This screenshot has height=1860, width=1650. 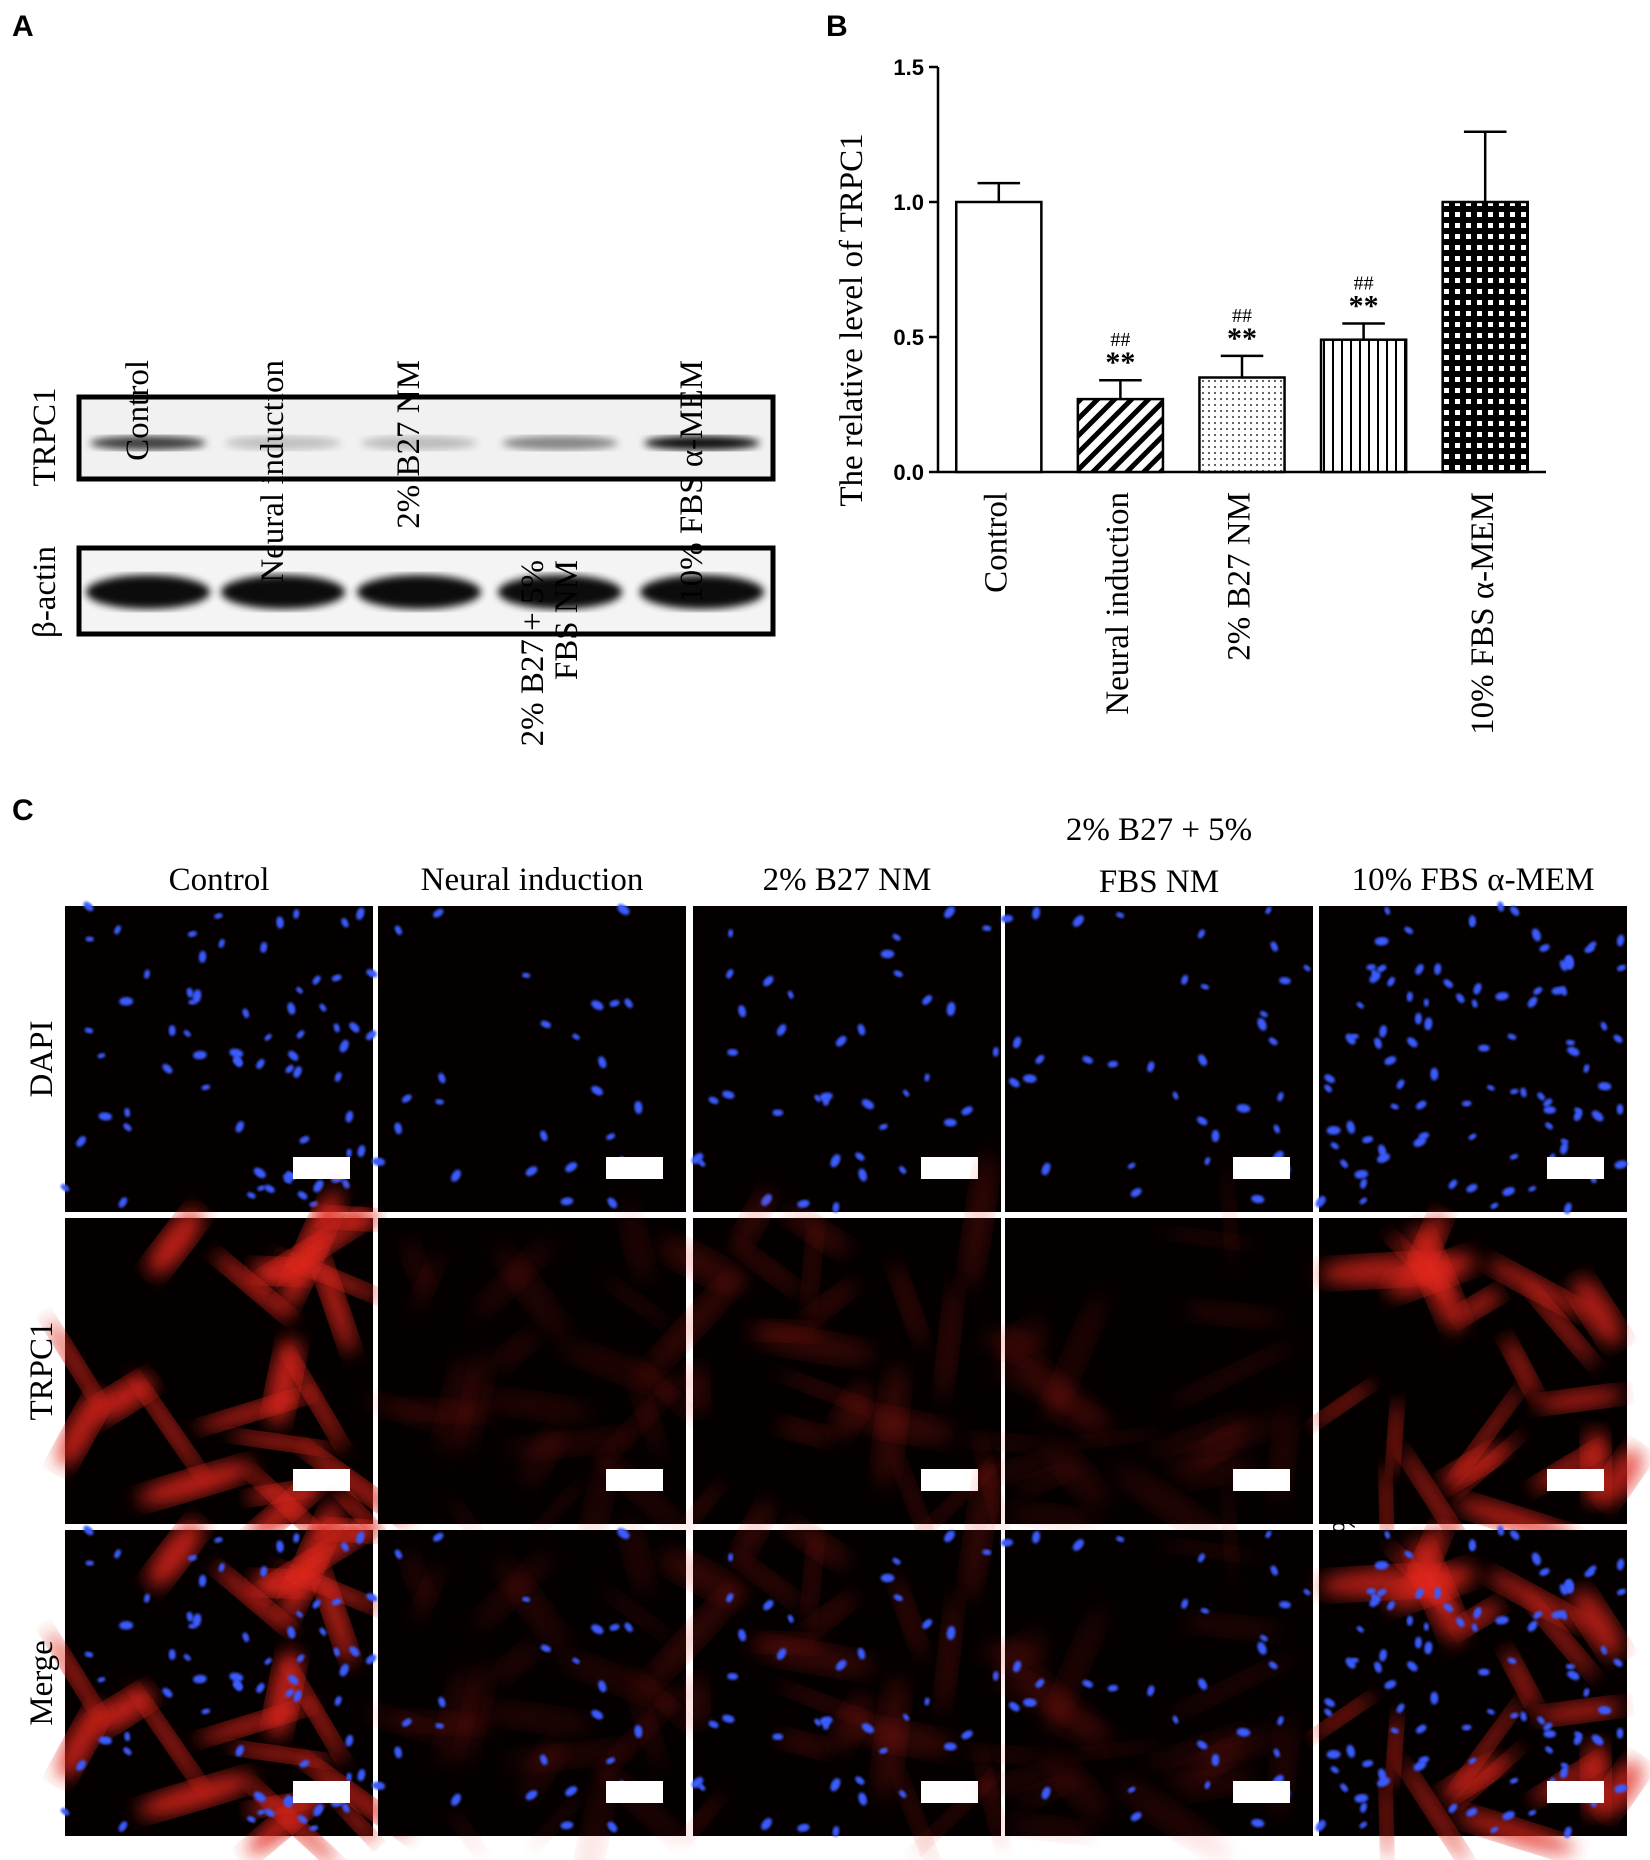 I want to click on lane-label: Neural induction, so click(x=273, y=471).